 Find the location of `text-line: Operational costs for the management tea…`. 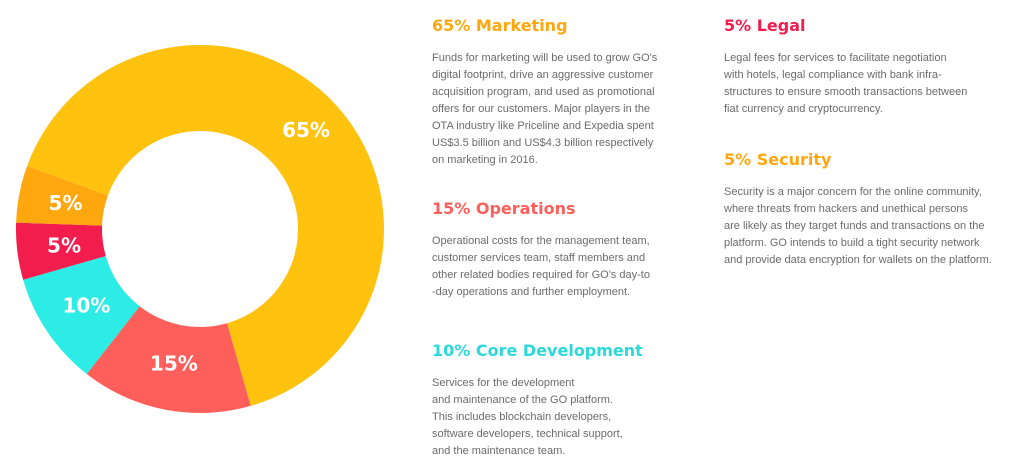

text-line: Operational costs for the management tea… is located at coordinates (541, 241).